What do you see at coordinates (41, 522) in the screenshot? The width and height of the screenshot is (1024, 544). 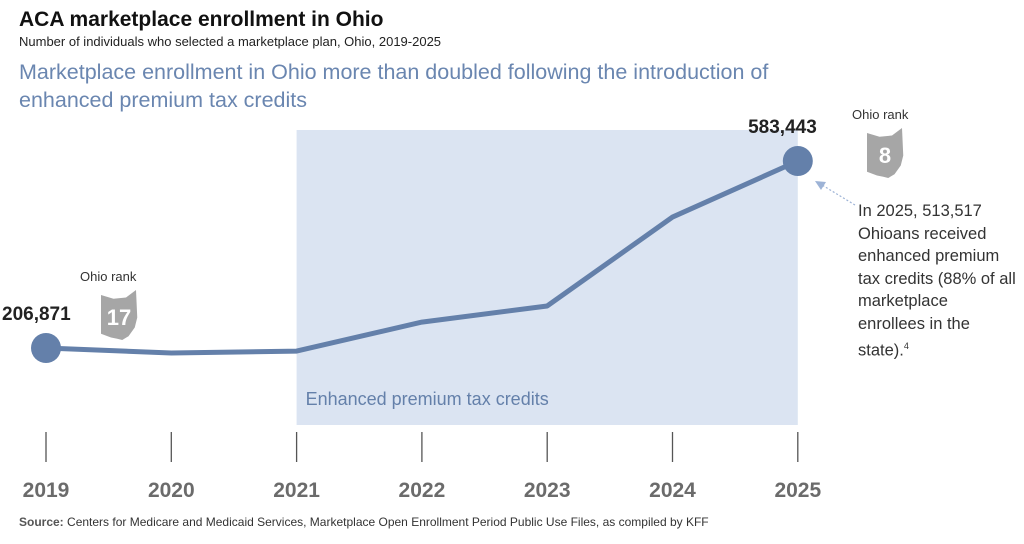 I see `source-label: Source:` at bounding box center [41, 522].